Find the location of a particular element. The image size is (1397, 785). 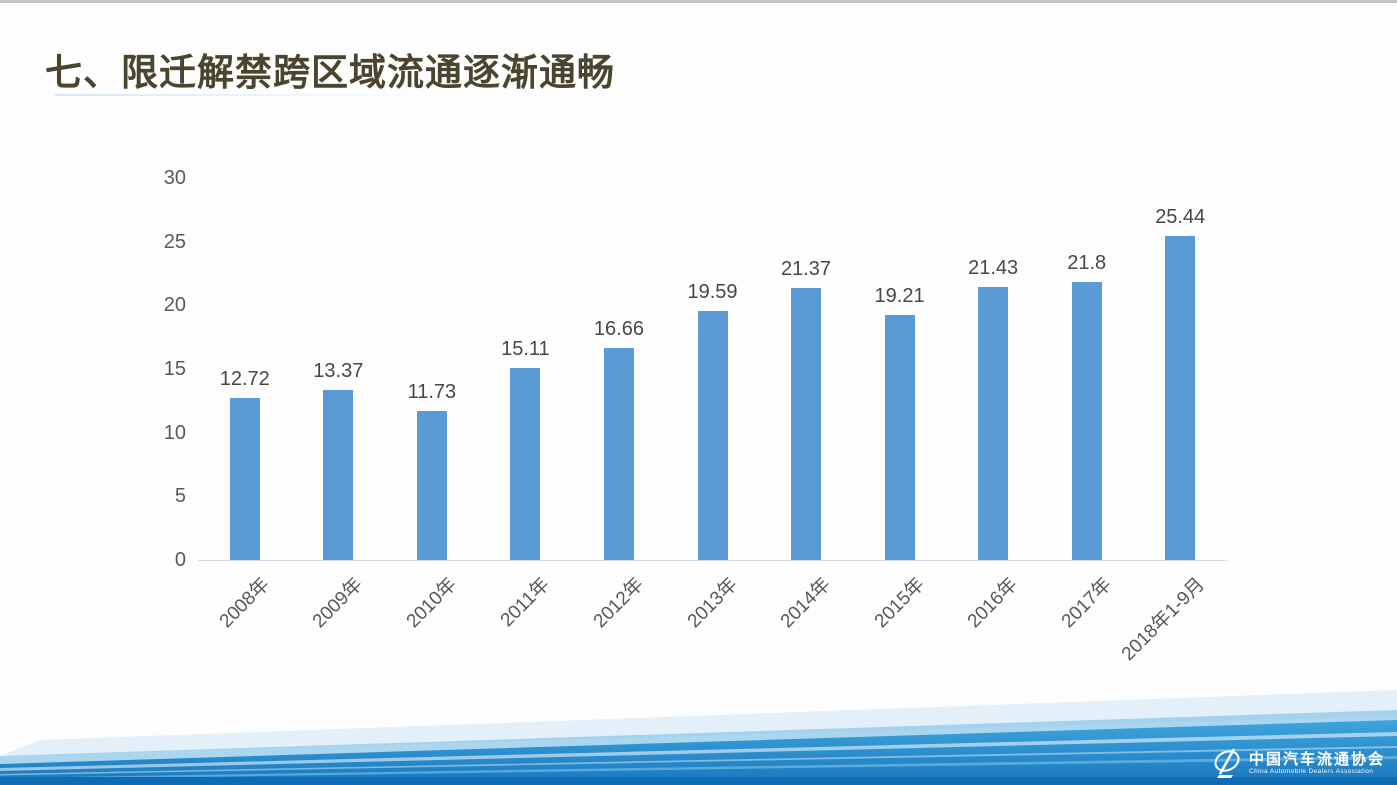

y-axis-tick-label: 30 is located at coordinates (174, 178).